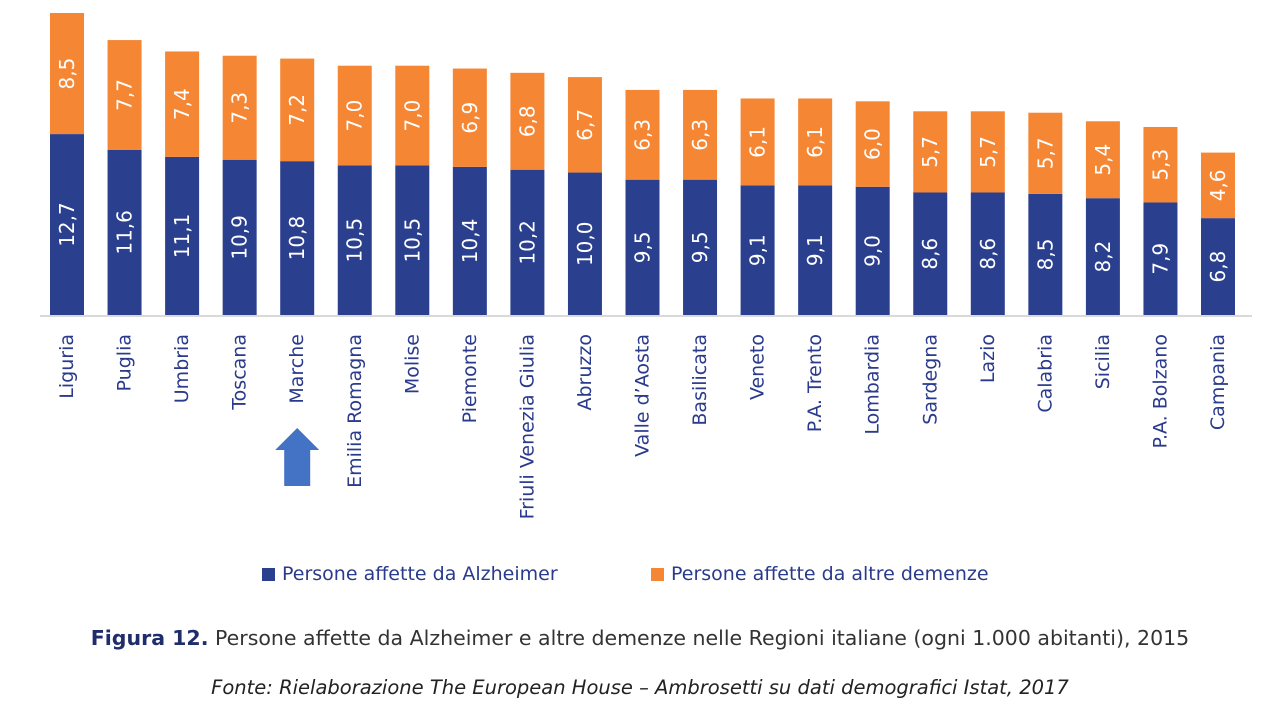 The width and height of the screenshot is (1280, 720). I want to click on data-label-lombardia-alzheimer: 9,0, so click(873, 251).